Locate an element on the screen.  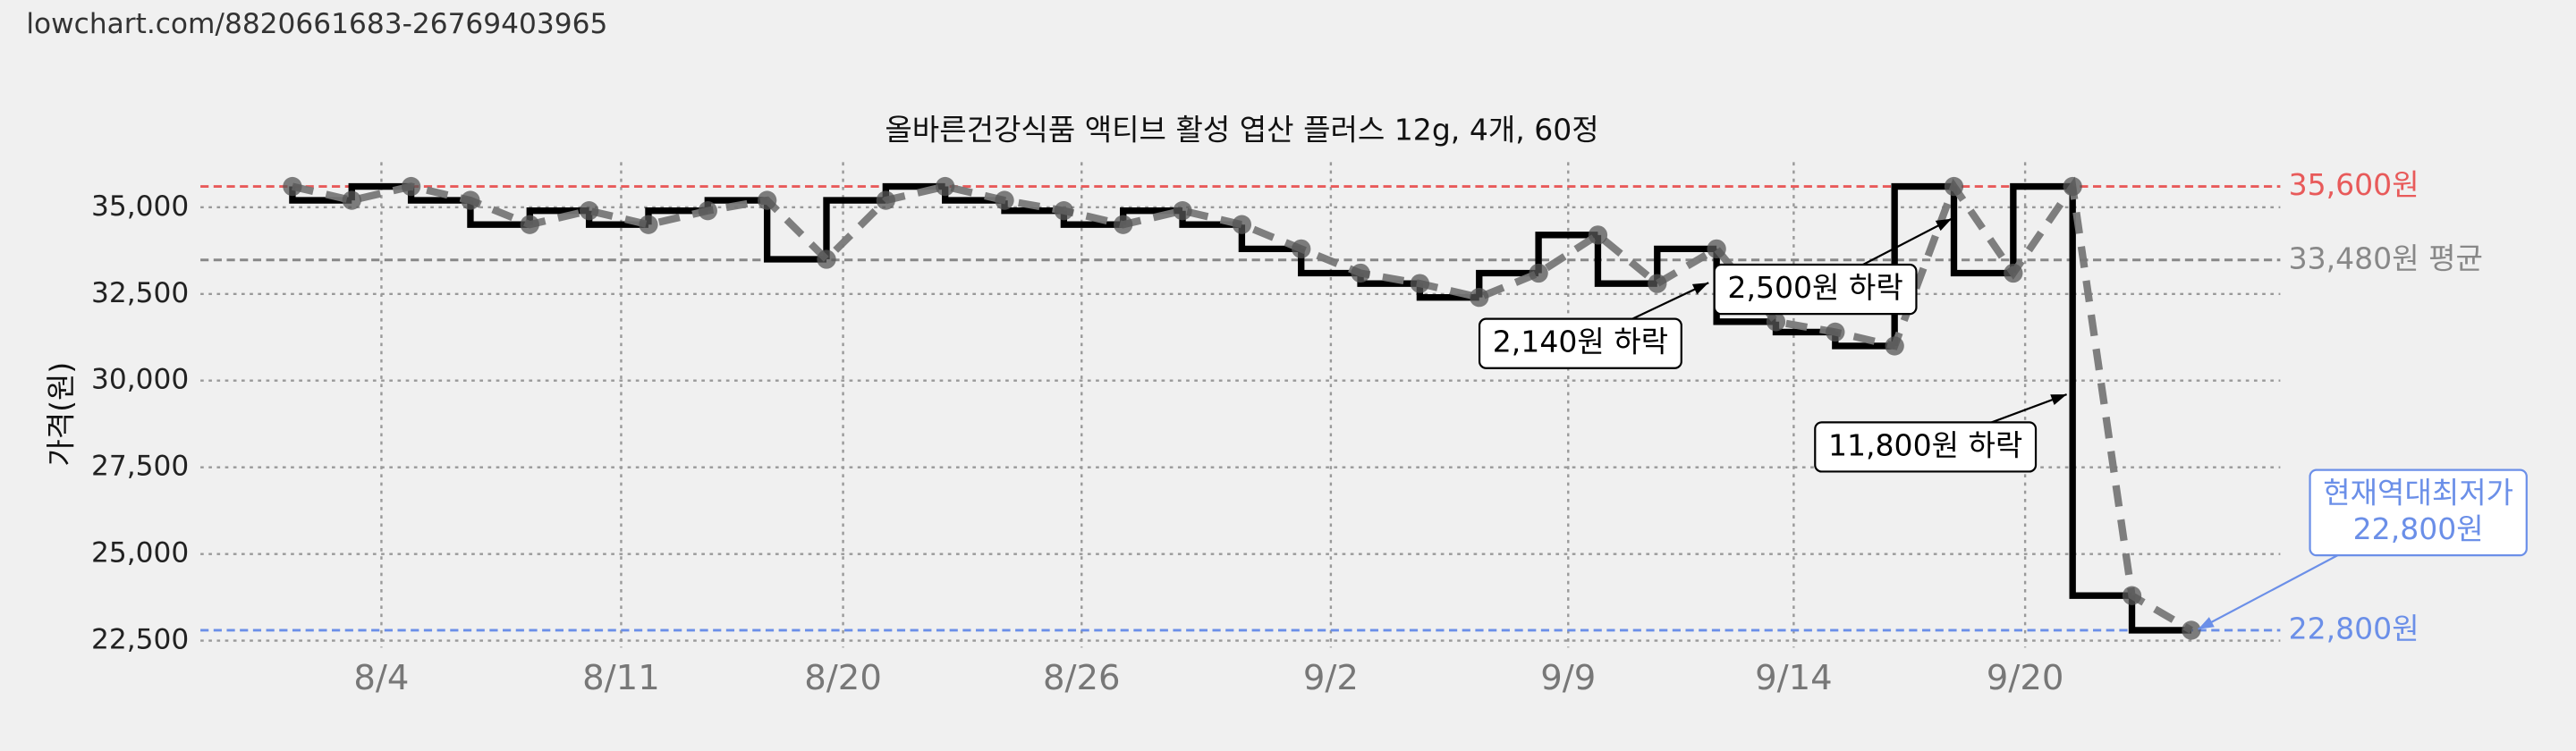
y-tick-label: 22,500 is located at coordinates (140, 640).